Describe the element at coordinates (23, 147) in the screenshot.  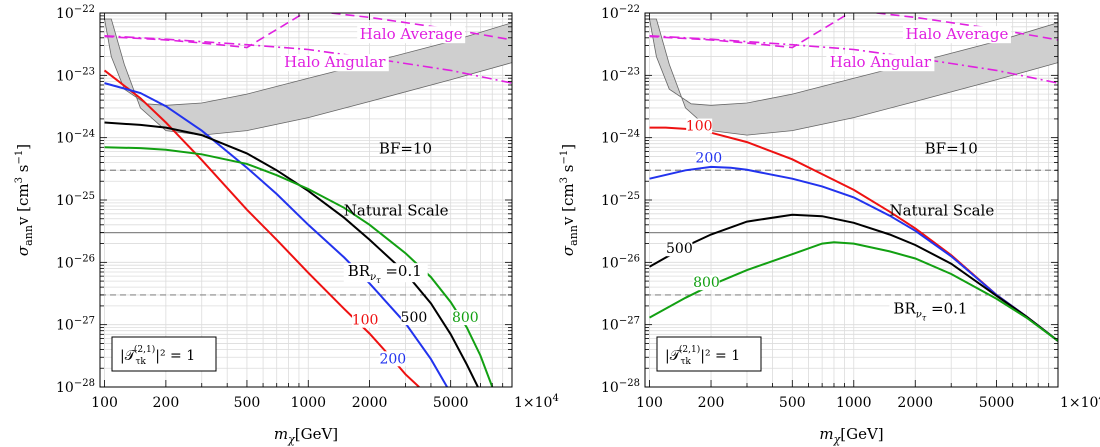
I see `y-label-close: ]` at that location.